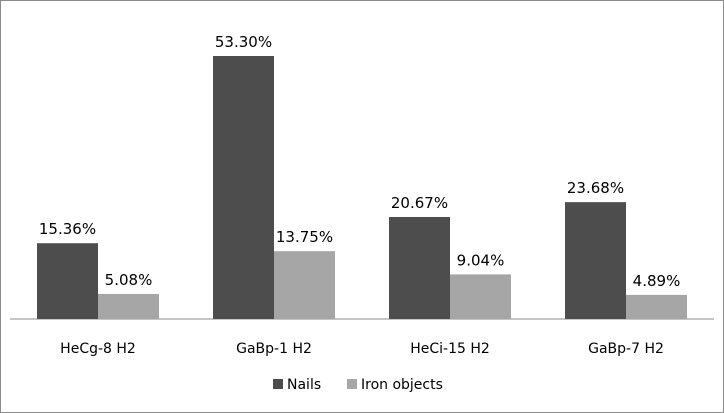 This screenshot has height=413, width=724. Describe the element at coordinates (626, 349) in the screenshot. I see `category-label-3: GaBp-7 H2` at that location.